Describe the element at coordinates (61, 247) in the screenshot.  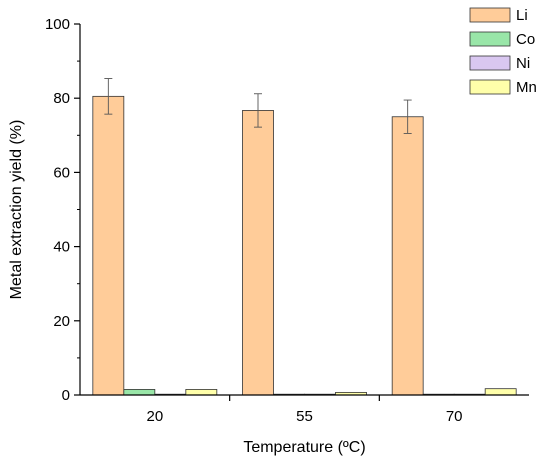
I see `y-tick-label-40: 40` at that location.